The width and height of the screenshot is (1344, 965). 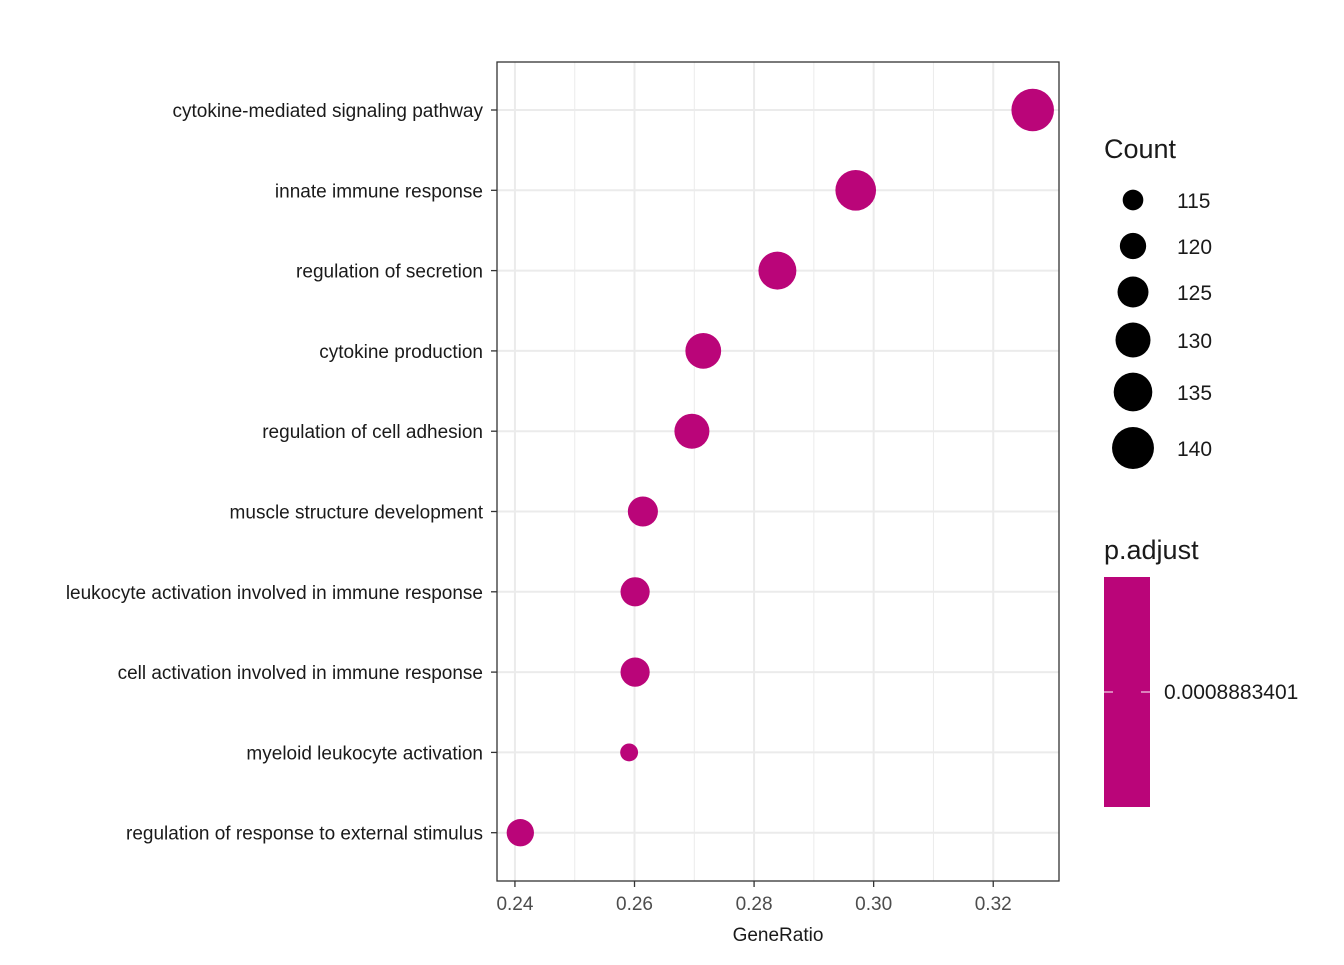 What do you see at coordinates (357, 513) in the screenshot?
I see `y-tick-label: muscle structure development` at bounding box center [357, 513].